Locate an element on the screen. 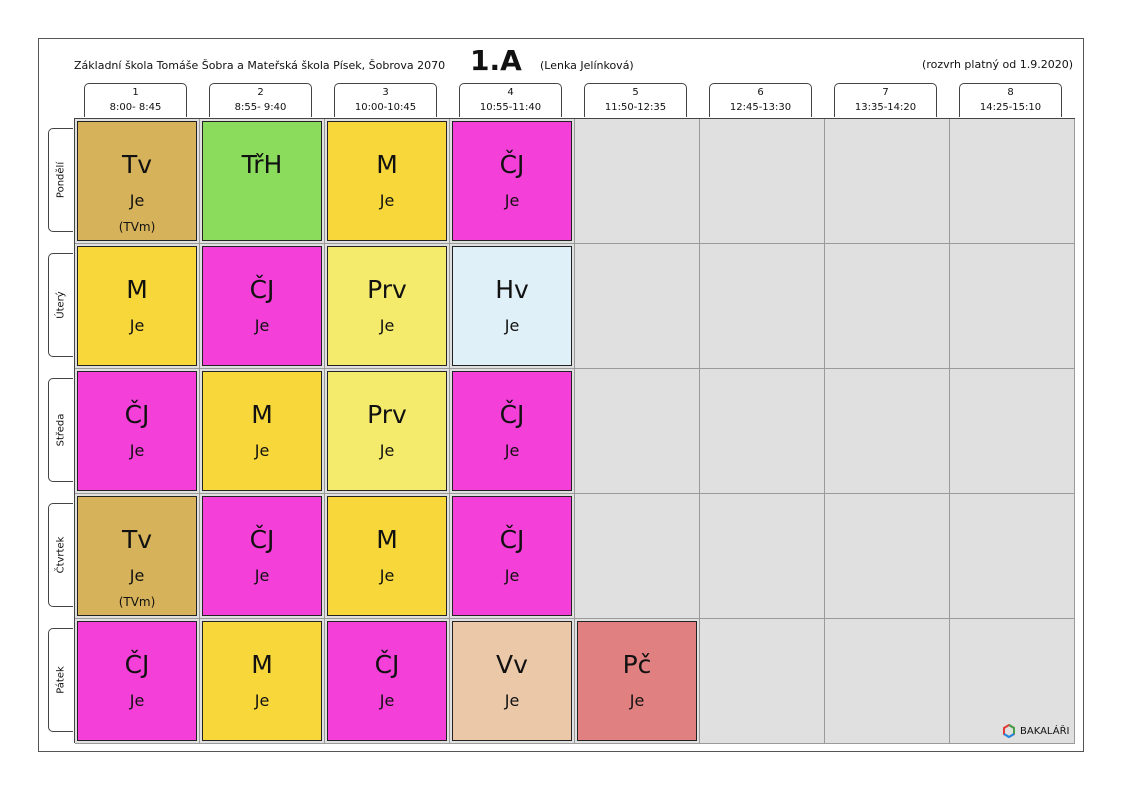 The height and width of the screenshot is (794, 1123). period-time: 14:25-15:10 is located at coordinates (1010, 107).